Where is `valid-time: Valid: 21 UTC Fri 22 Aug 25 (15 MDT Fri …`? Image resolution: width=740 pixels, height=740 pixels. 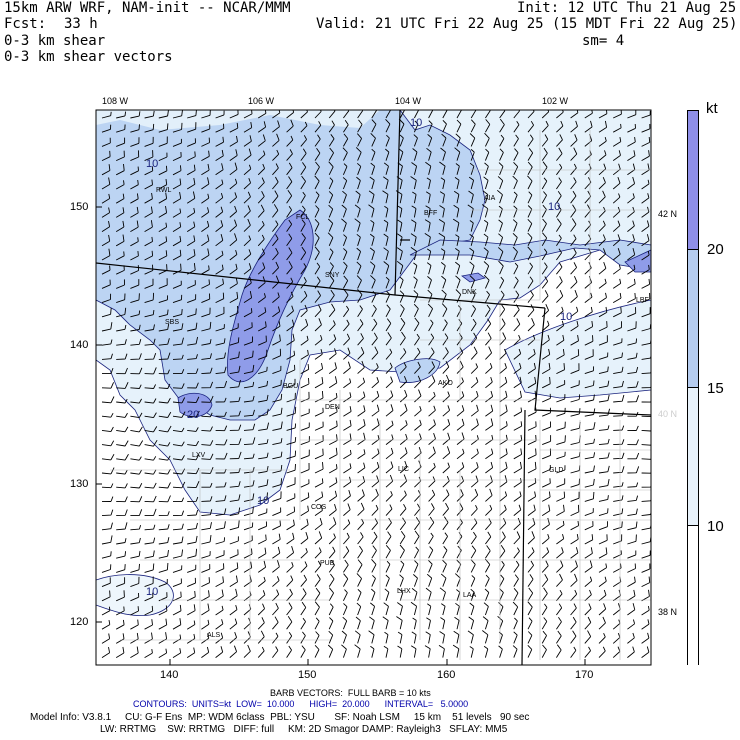 valid-time: Valid: 21 UTC Fri 22 Aug 25 (15 MDT Fri … is located at coordinates (527, 24).